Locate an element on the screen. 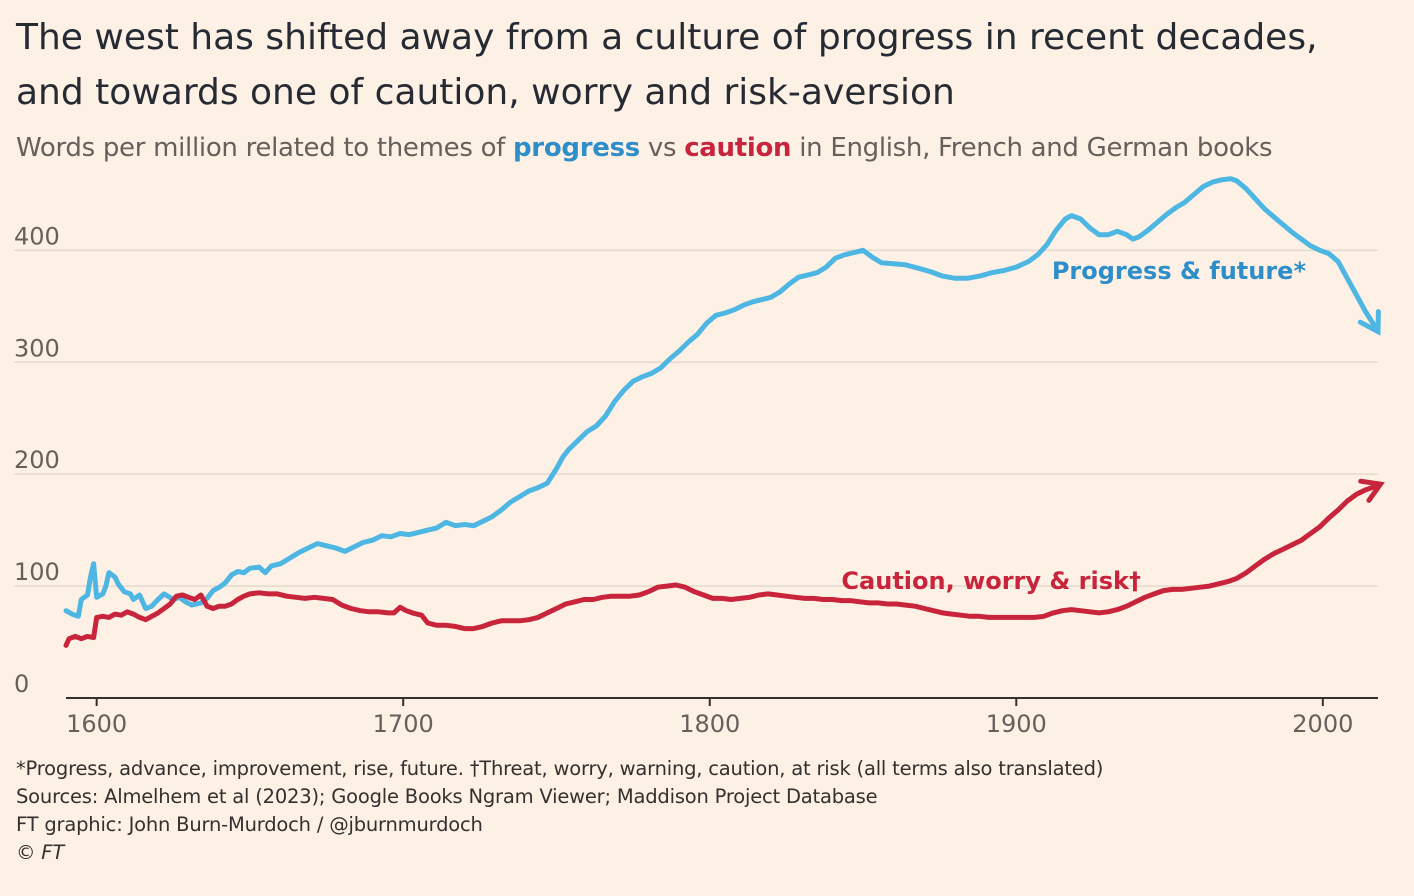 The image size is (1414, 896). subtitle-mid: vs is located at coordinates (662, 148).